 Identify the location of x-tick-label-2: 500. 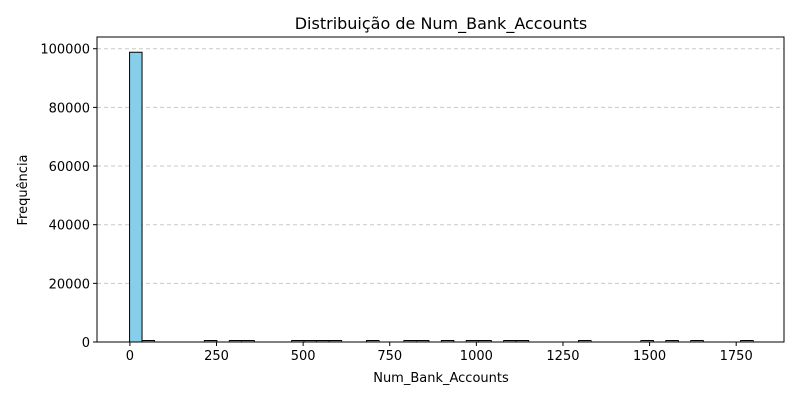
(303, 356).